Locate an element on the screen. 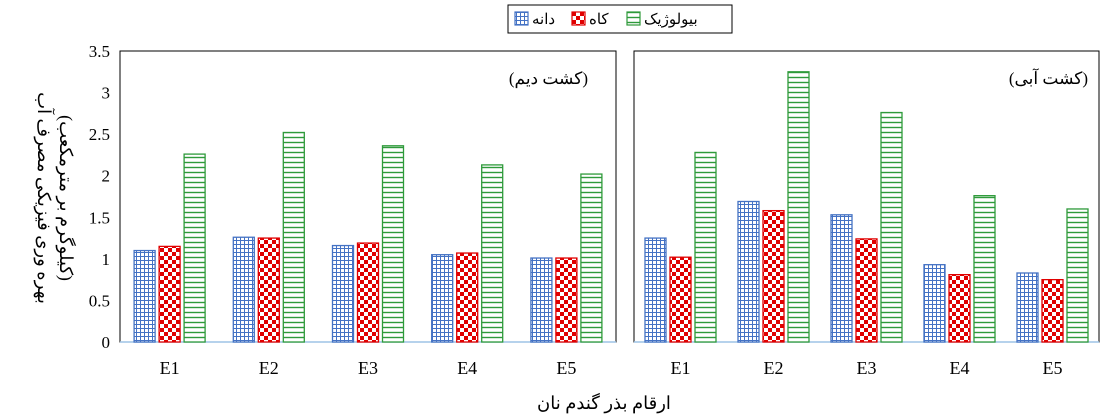  x-axis-label: ارقام بذر گندم نان is located at coordinates (604, 403).